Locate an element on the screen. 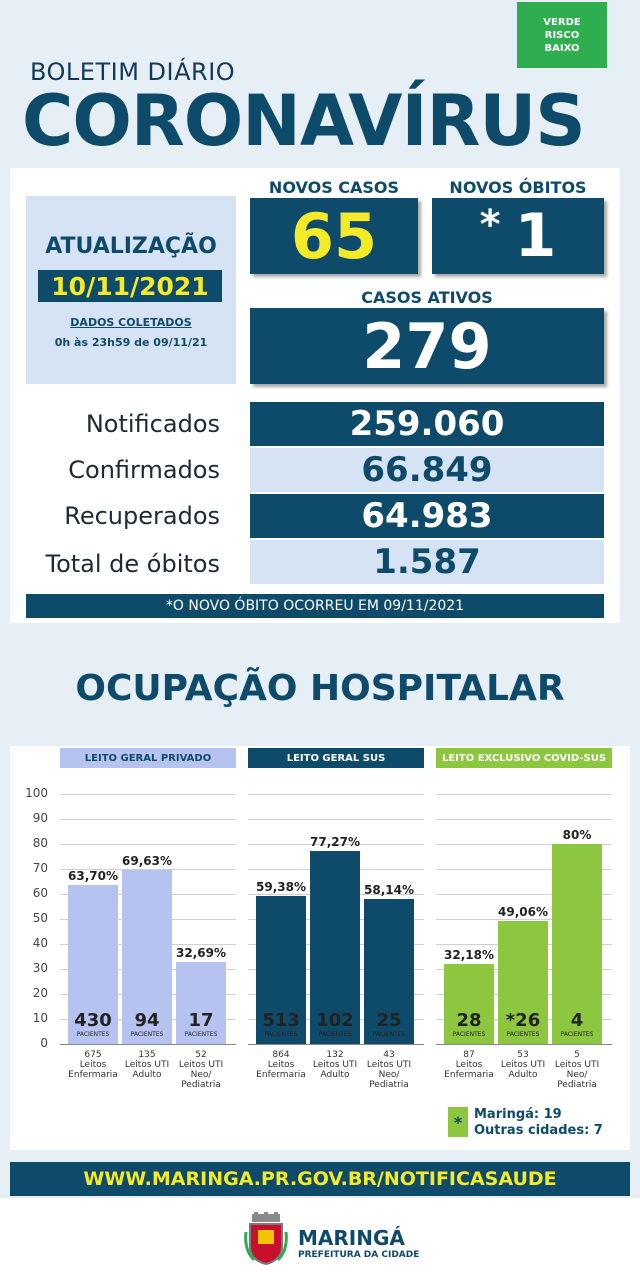 The image size is (640, 1280). update-note-2: 0h às 23h59 de 09/11/21 is located at coordinates (131, 342).